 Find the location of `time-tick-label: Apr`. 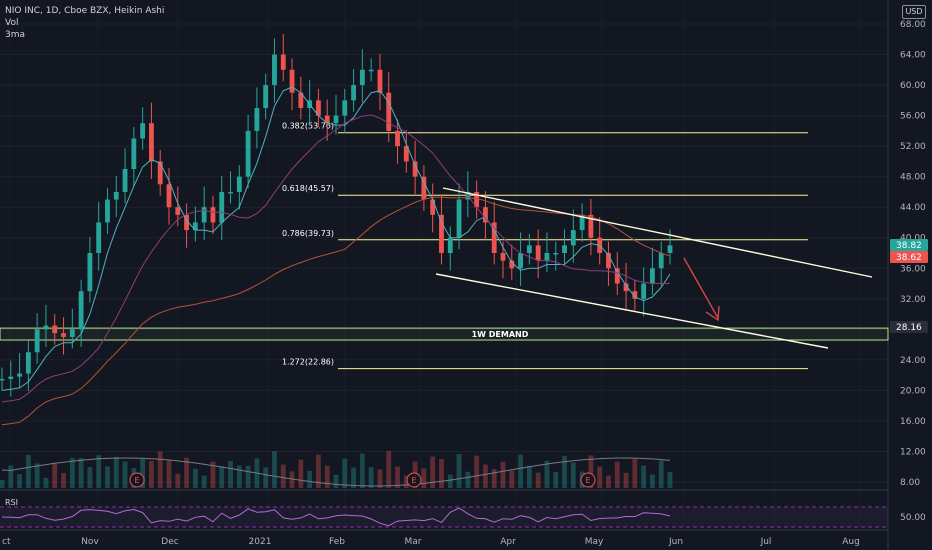

time-tick-label: Apr is located at coordinates (508, 542).